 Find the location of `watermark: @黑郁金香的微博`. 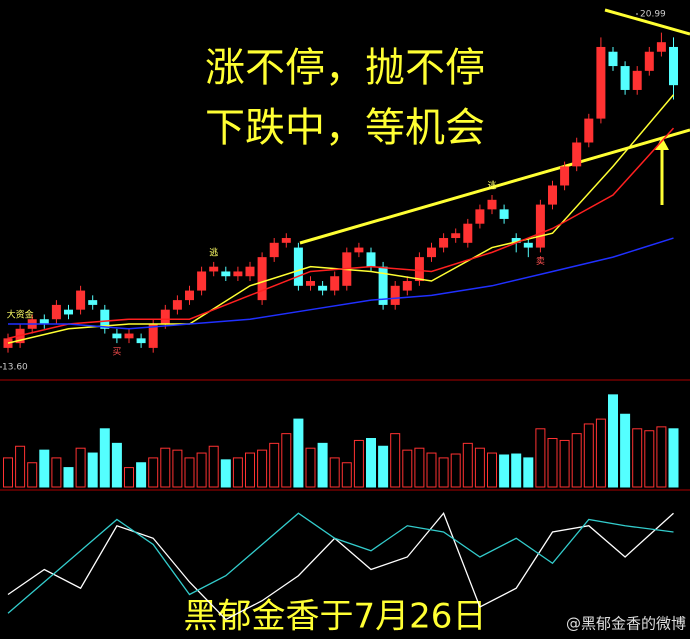

watermark: @黑郁金香的微博 is located at coordinates (626, 624).